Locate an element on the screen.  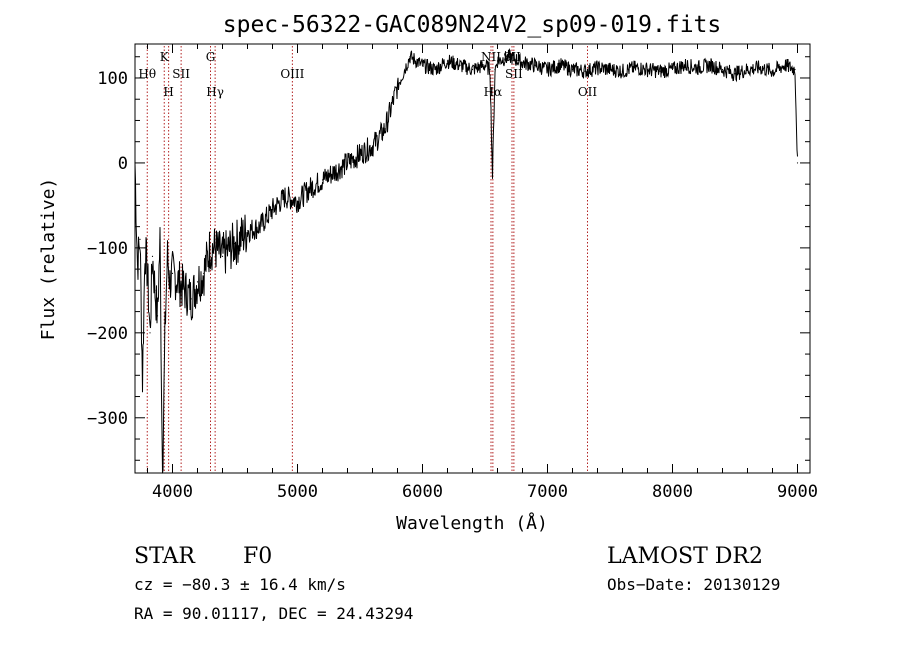
object-subclass: F0 is located at coordinates (257, 556).